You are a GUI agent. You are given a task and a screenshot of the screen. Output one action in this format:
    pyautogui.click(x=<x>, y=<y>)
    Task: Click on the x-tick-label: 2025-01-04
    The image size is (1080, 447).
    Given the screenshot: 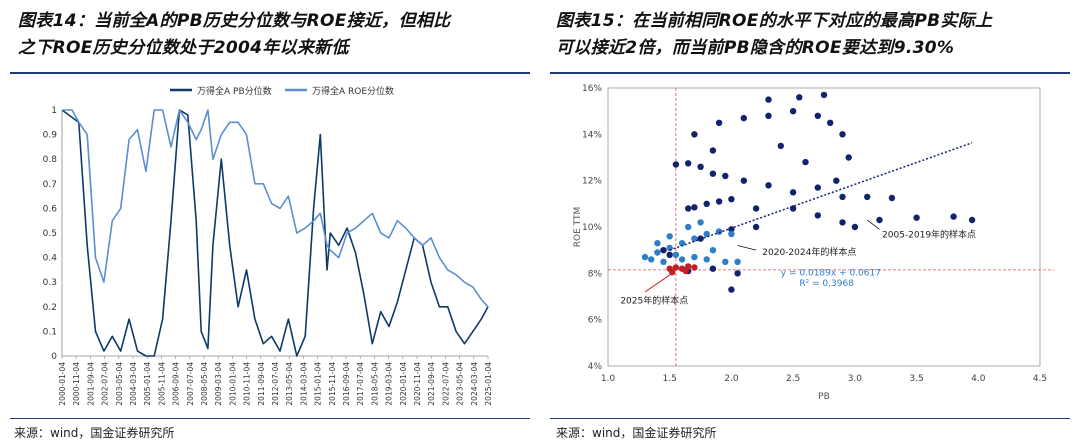 What is the action you would take?
    pyautogui.click(x=488, y=384)
    